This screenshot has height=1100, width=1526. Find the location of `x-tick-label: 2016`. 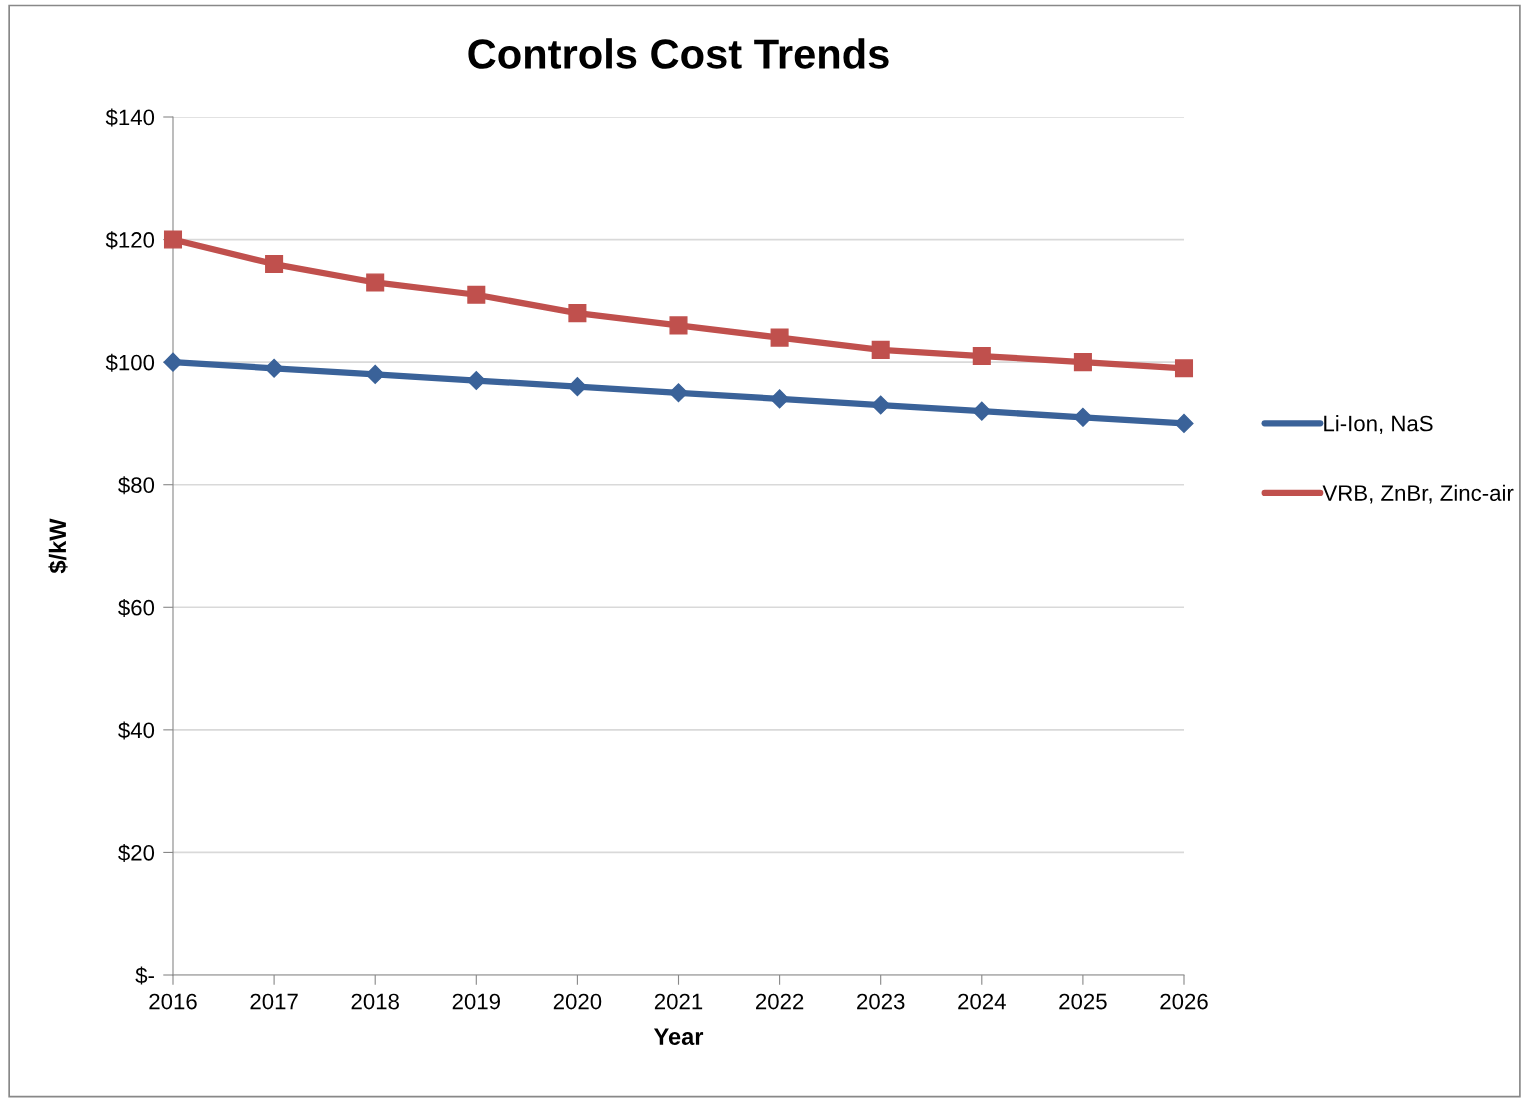

x-tick-label: 2016 is located at coordinates (173, 1001).